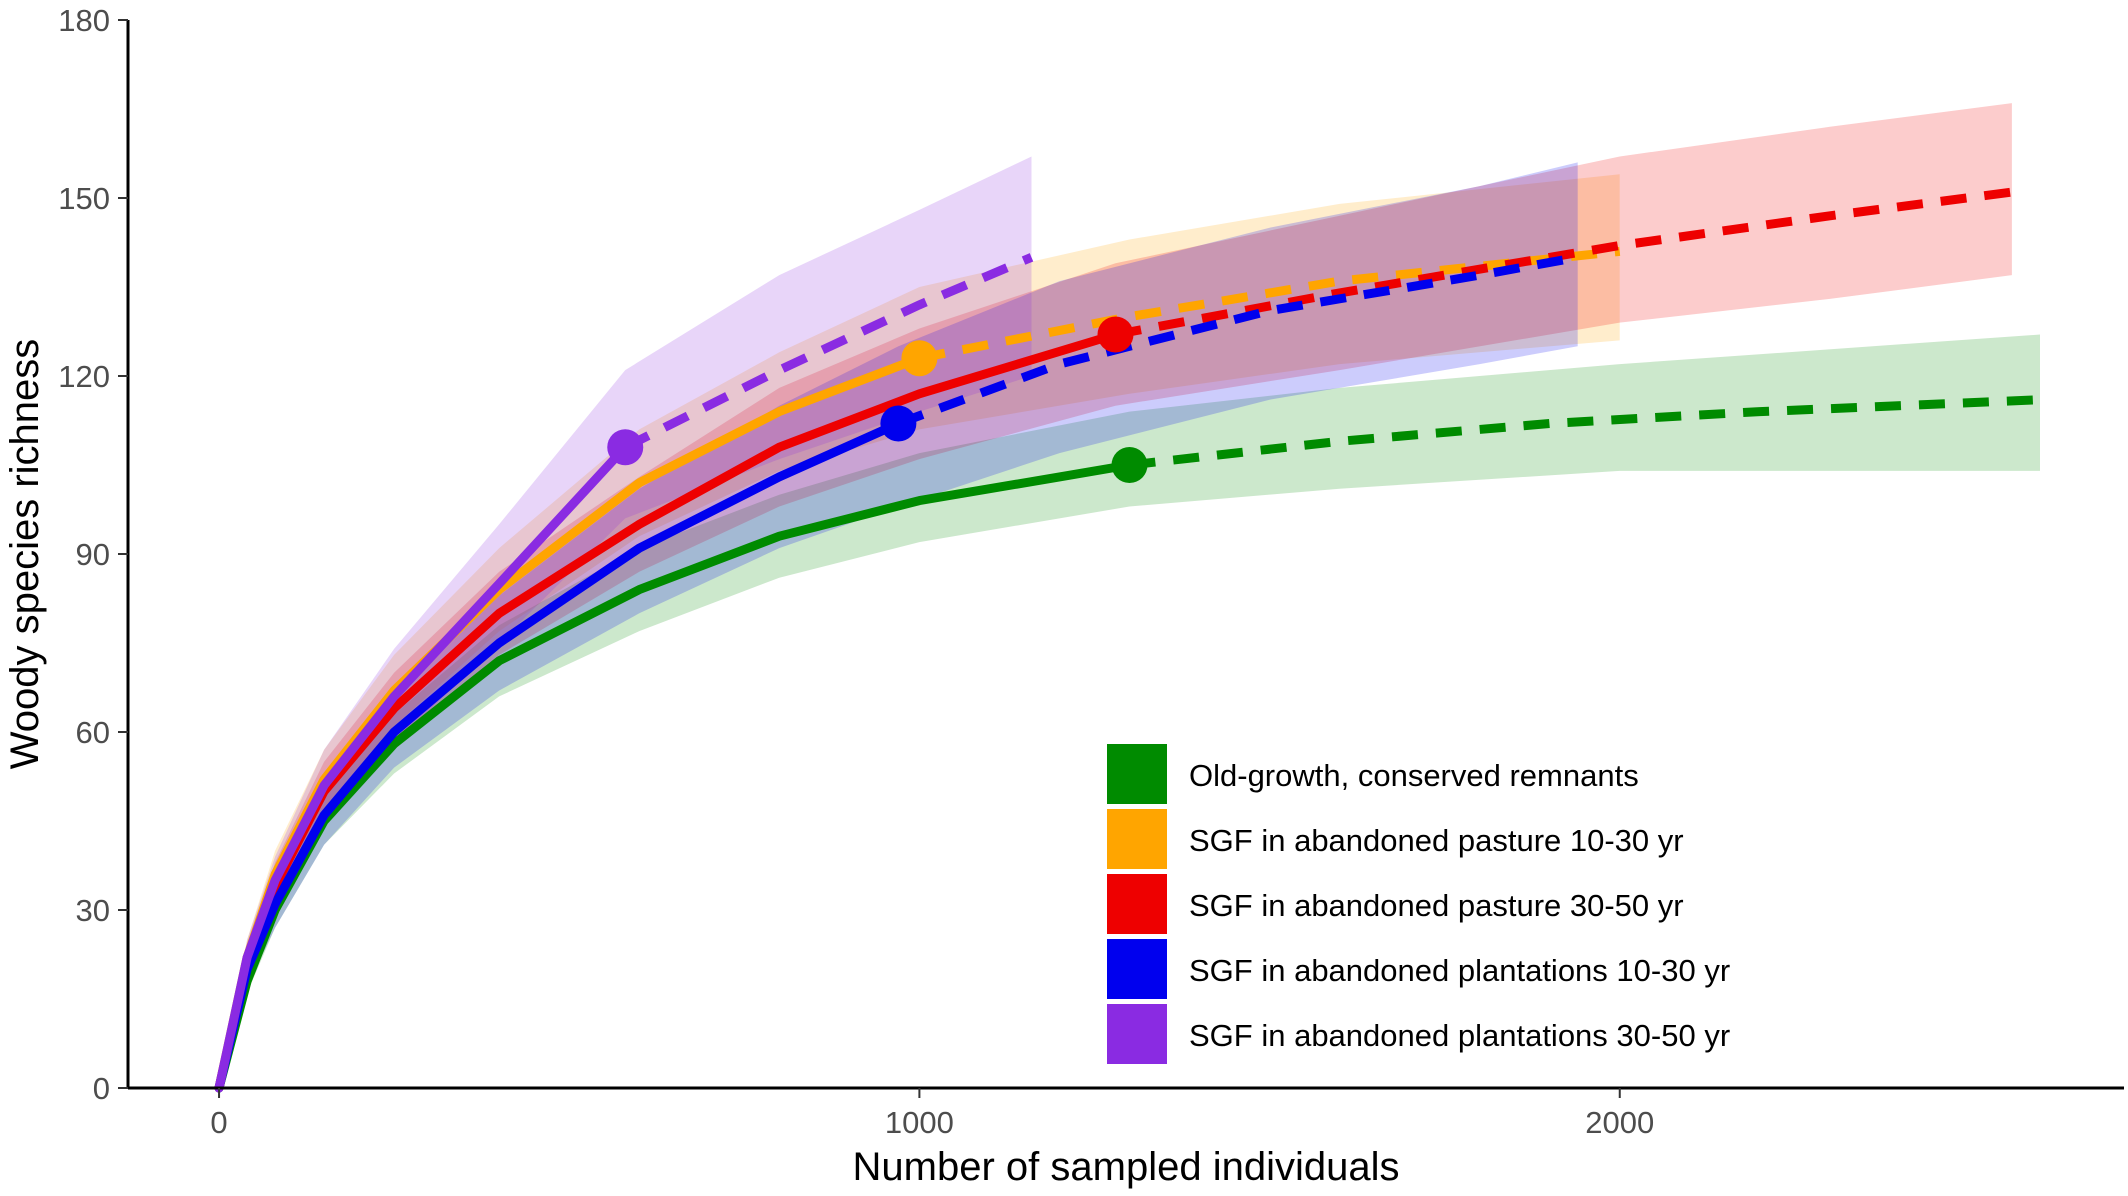  Describe the element at coordinates (1436, 840) in the screenshot. I see `legend-label: SGF in abandoned pasture 10-30 yr` at that location.